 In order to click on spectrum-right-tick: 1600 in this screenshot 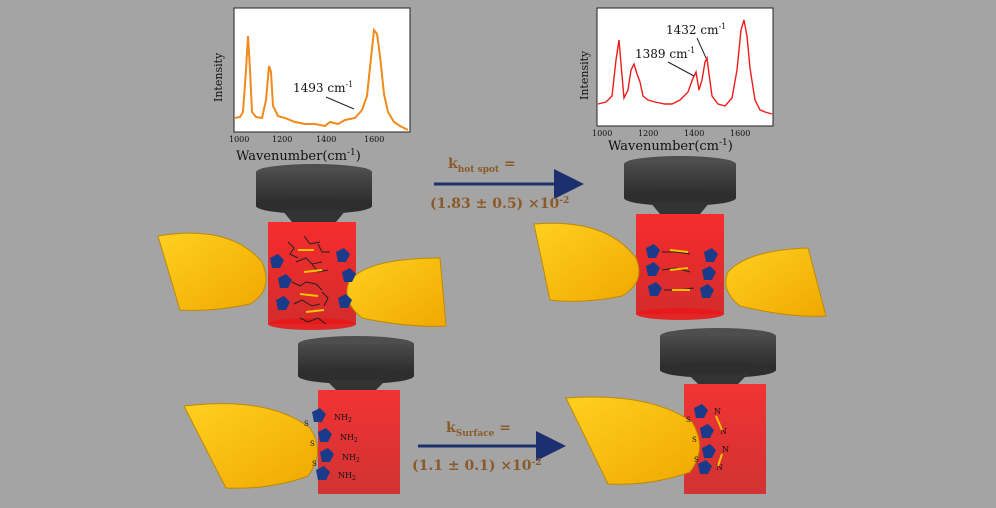, I will do `click(740, 133)`.